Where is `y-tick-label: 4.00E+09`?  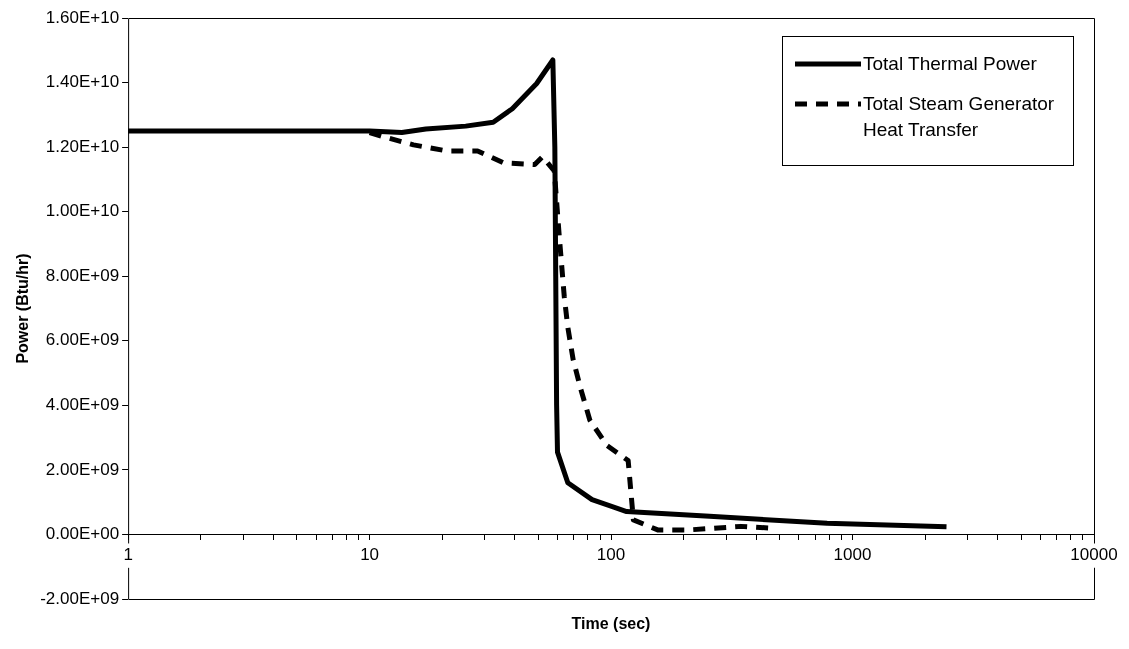
y-tick-label: 4.00E+09 is located at coordinates (82, 405).